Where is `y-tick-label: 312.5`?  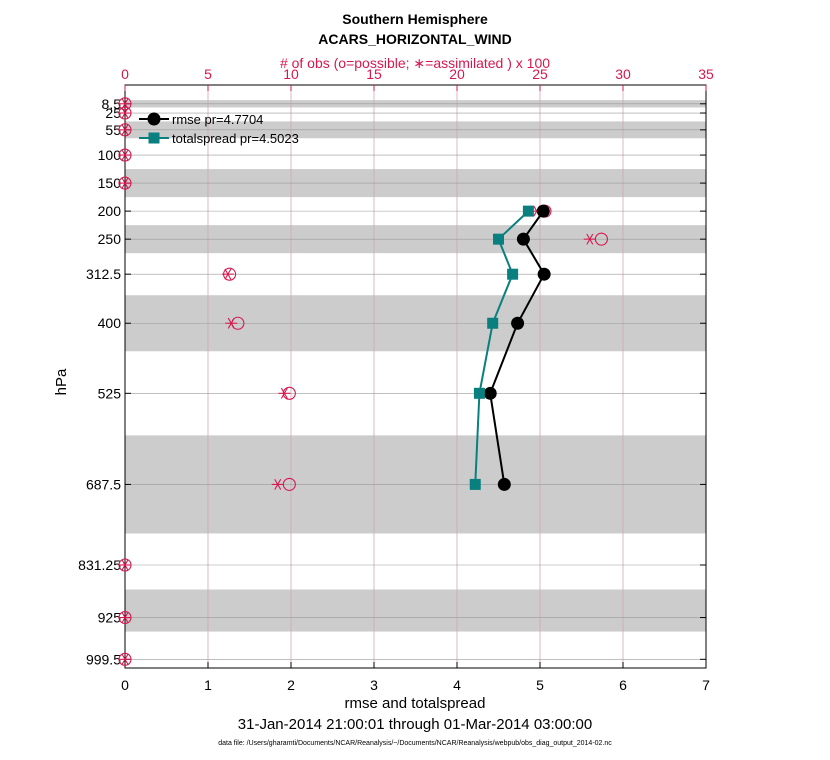 y-tick-label: 312.5 is located at coordinates (103, 274).